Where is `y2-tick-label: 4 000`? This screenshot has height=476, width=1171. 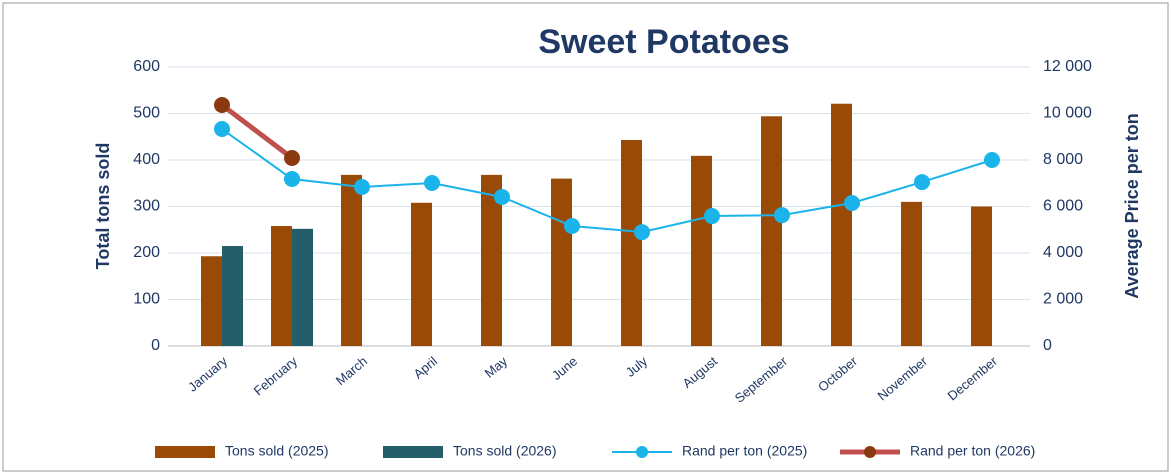
y2-tick-label: 4 000 is located at coordinates (1063, 252).